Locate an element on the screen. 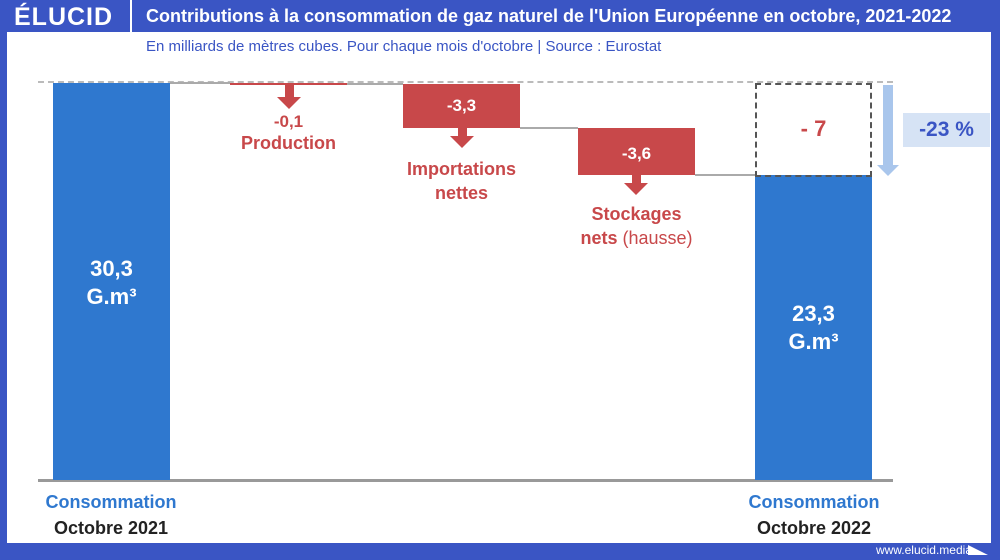 The height and width of the screenshot is (560, 1000). total-change-label: - 7 is located at coordinates (813, 128).